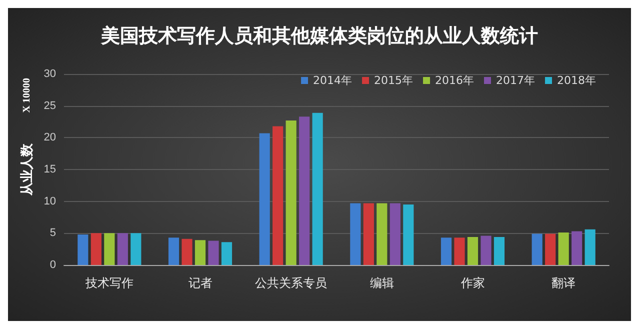 The width and height of the screenshot is (639, 329). What do you see at coordinates (53, 265) in the screenshot?
I see `y-tick-label: 0` at bounding box center [53, 265].